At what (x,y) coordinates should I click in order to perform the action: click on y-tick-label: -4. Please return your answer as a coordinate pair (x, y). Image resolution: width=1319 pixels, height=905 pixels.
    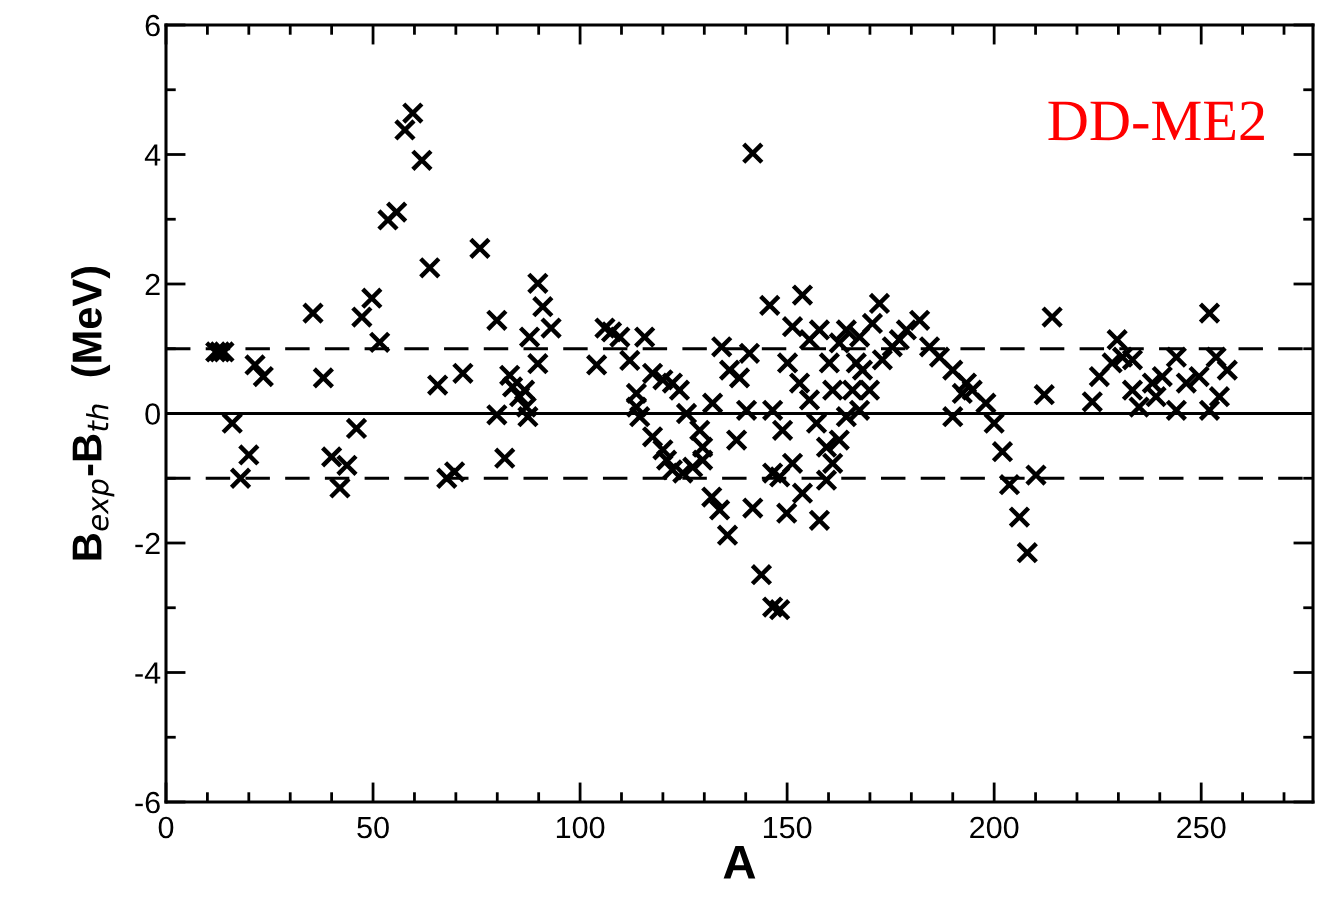
    Looking at the image, I should click on (148, 673).